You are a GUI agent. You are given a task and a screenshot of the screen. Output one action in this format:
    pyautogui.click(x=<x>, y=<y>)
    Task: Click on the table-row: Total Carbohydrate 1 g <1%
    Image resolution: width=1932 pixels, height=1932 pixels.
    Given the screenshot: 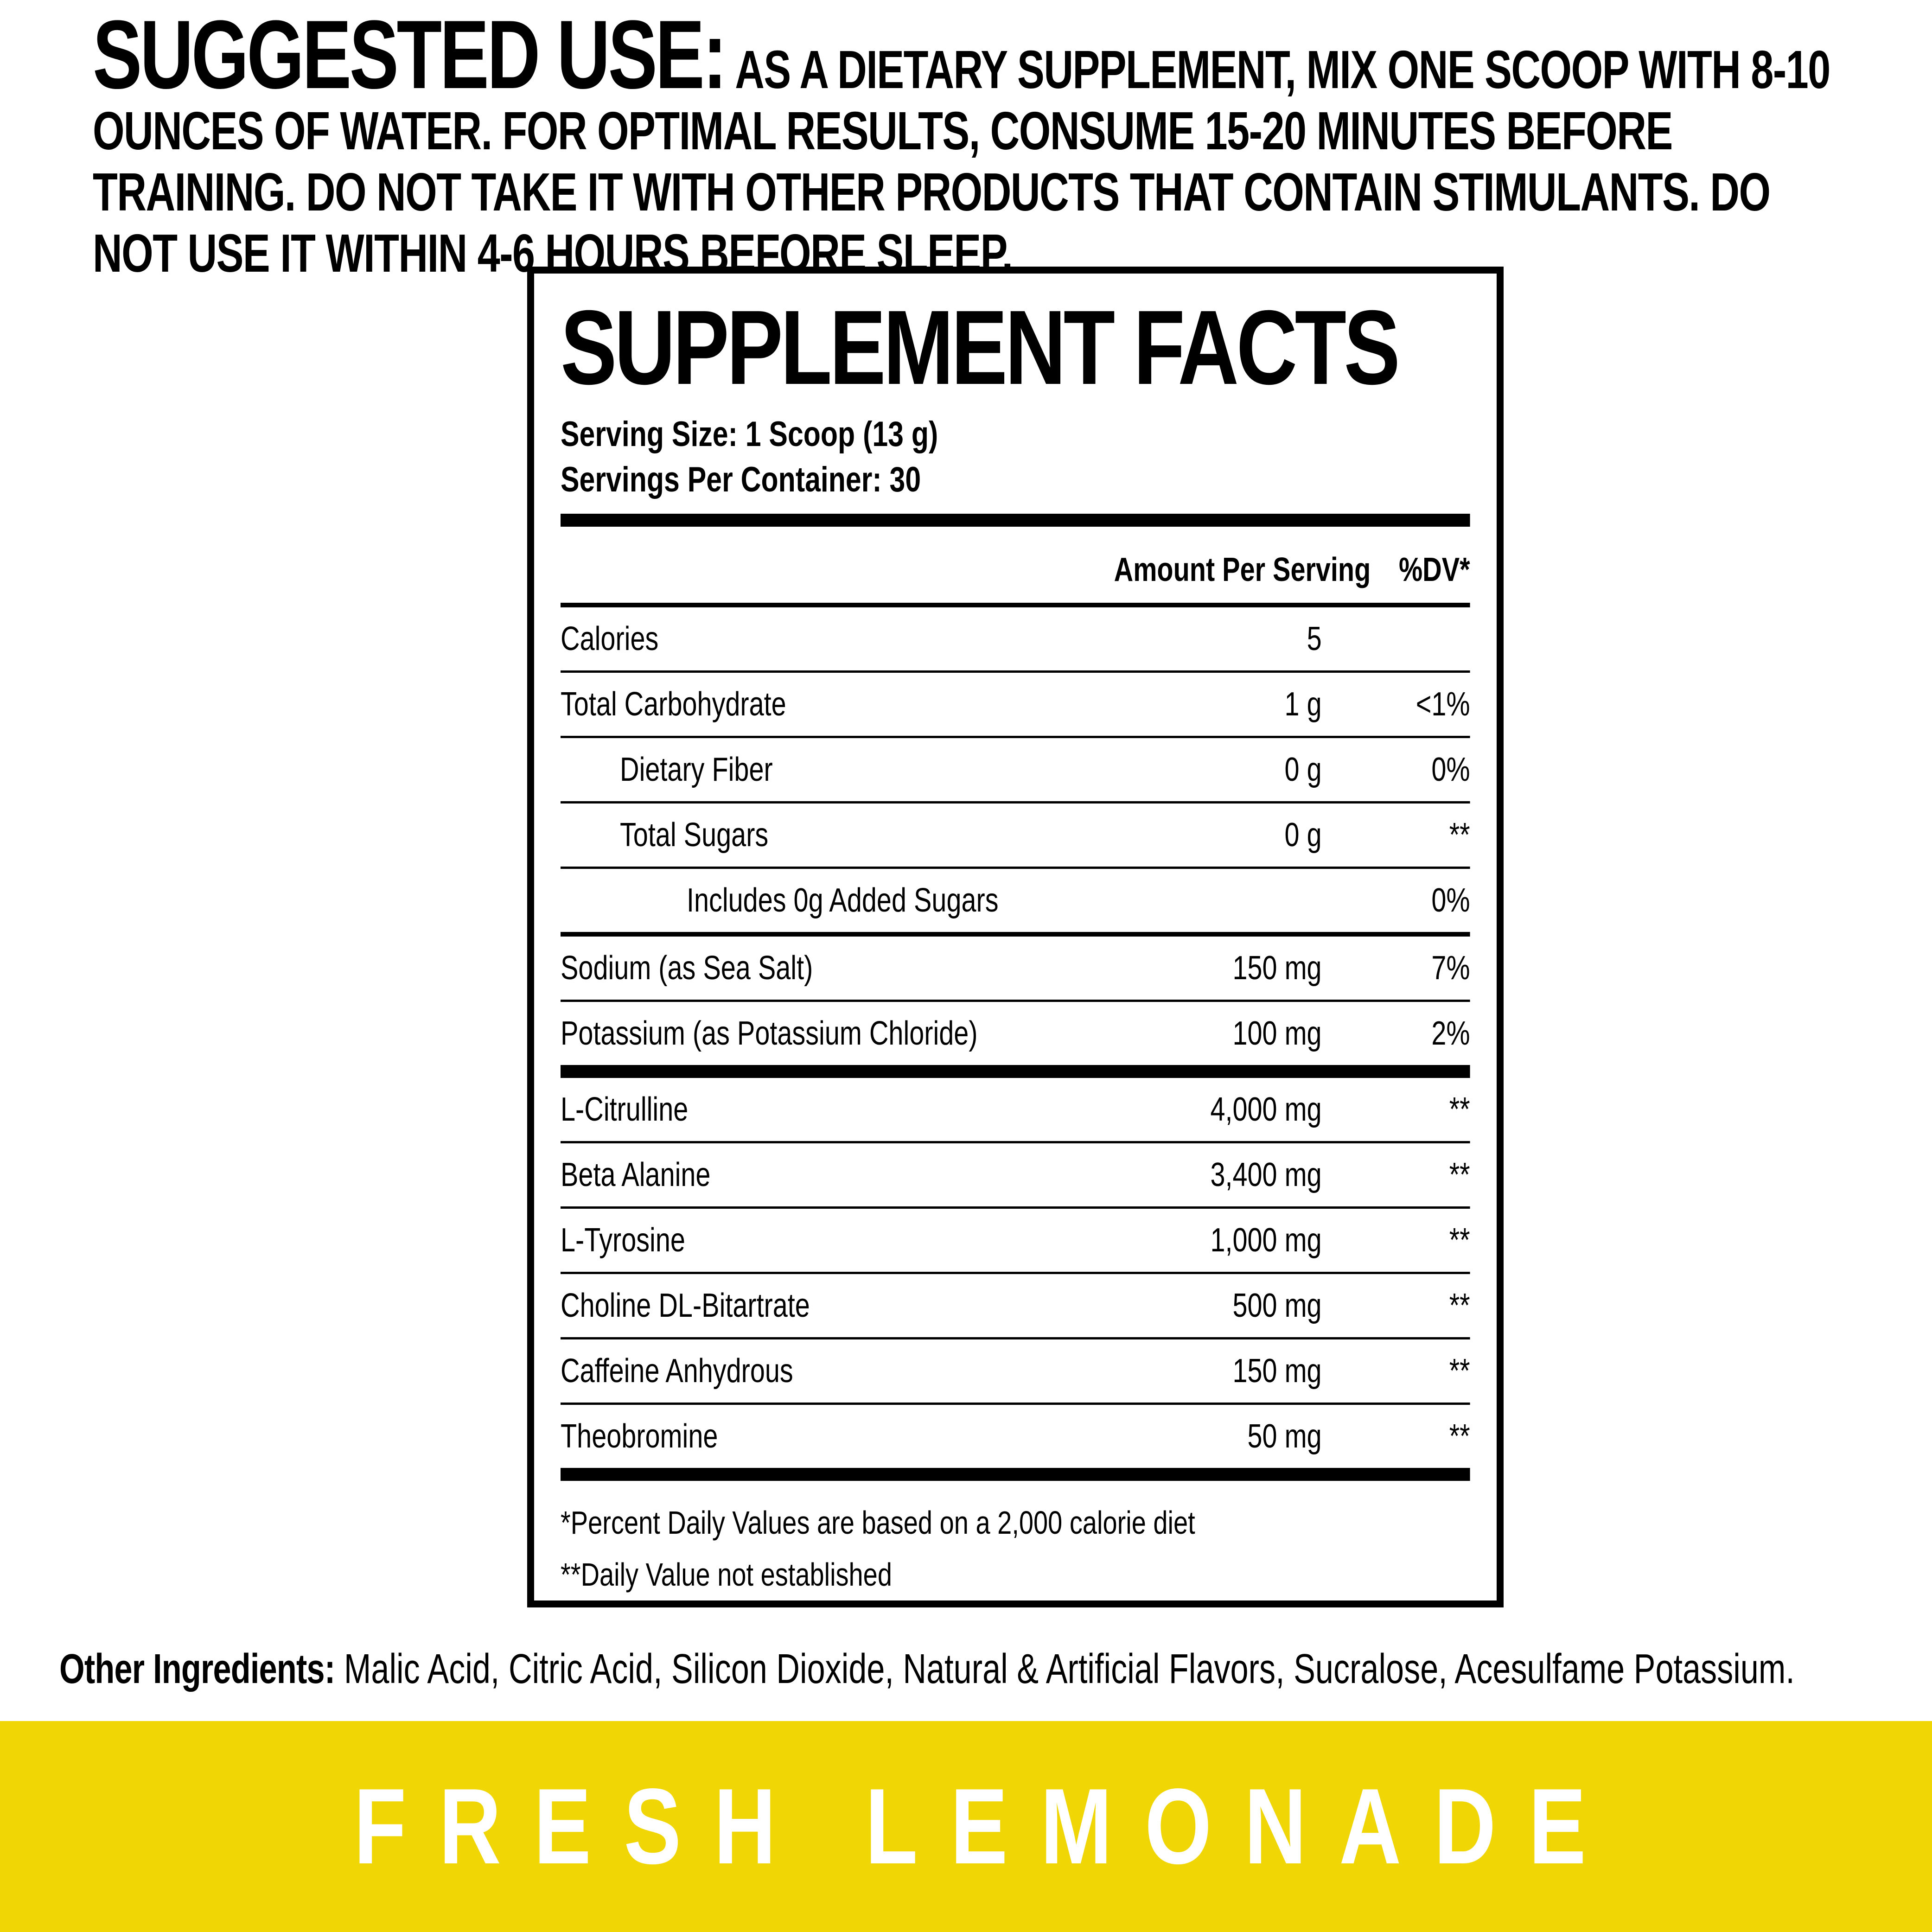 What is the action you would take?
    pyautogui.click(x=1016, y=705)
    